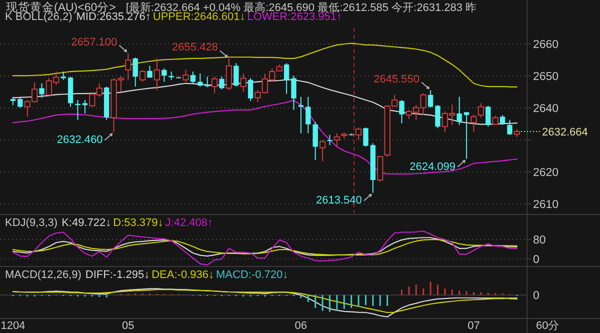 This screenshot has width=600, height=333. What do you see at coordinates (43, 275) in the screenshot?
I see `legend-title: MACD(12,26,9)` at bounding box center [43, 275].